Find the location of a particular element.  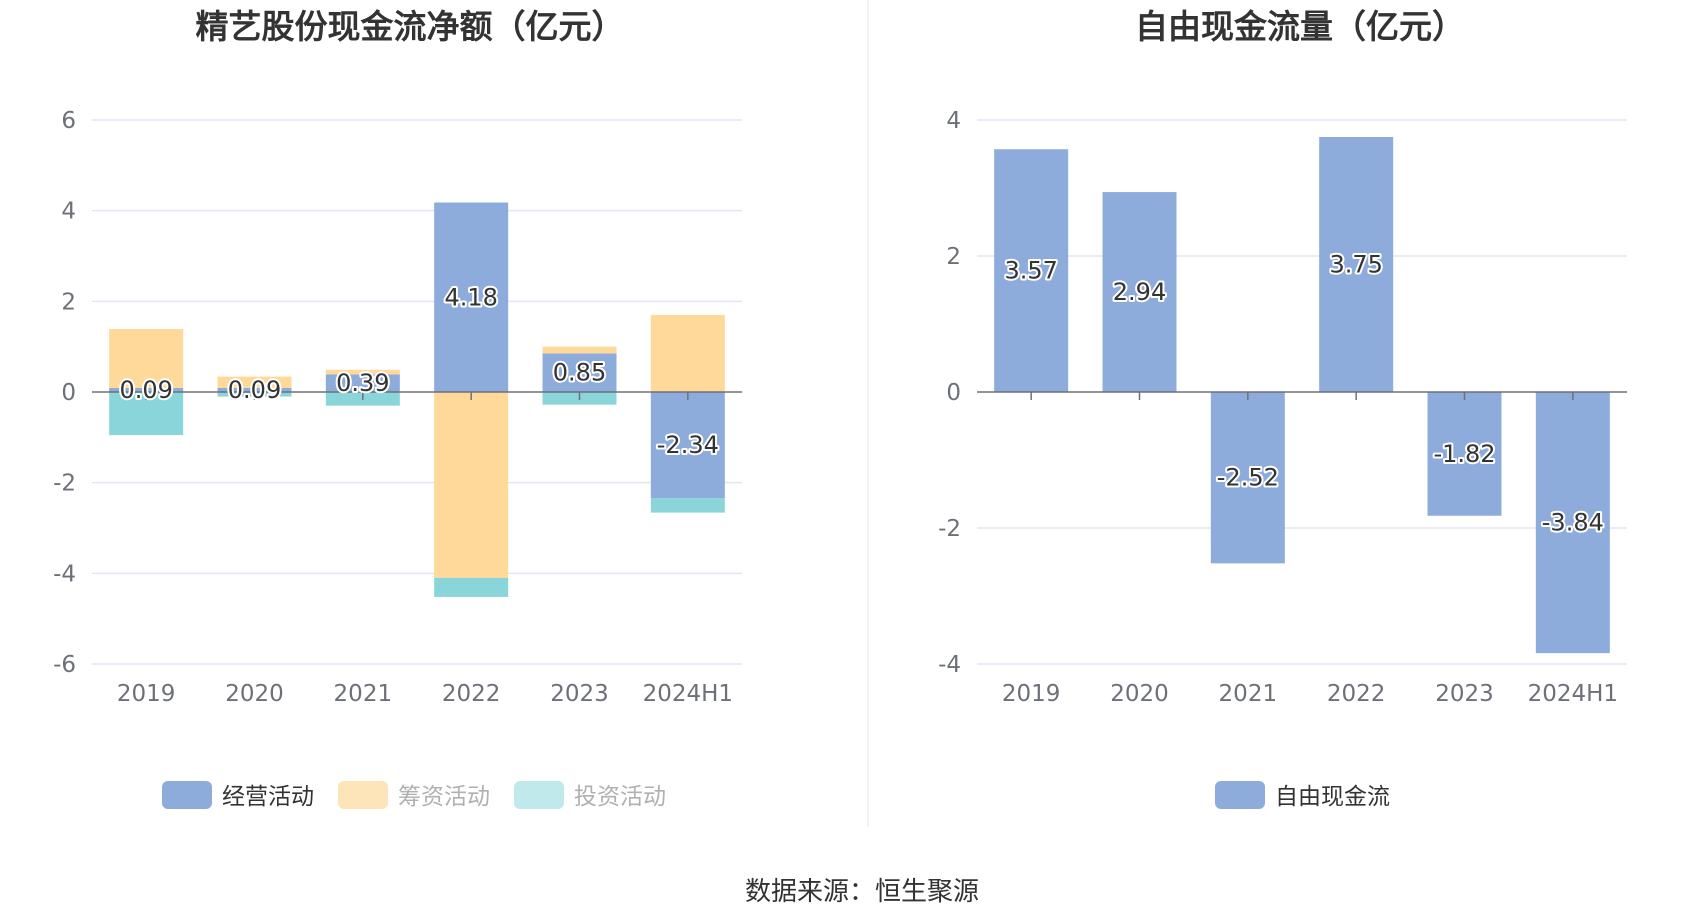

bar-经营活动-2021 is located at coordinates (362, 383).